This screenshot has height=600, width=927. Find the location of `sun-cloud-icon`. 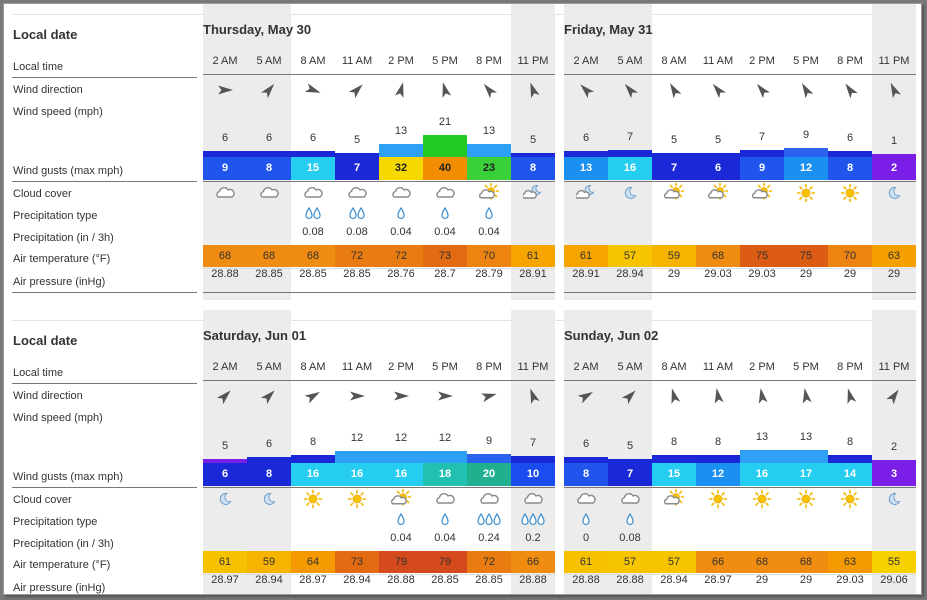

sun-cloud-icon is located at coordinates (401, 498).